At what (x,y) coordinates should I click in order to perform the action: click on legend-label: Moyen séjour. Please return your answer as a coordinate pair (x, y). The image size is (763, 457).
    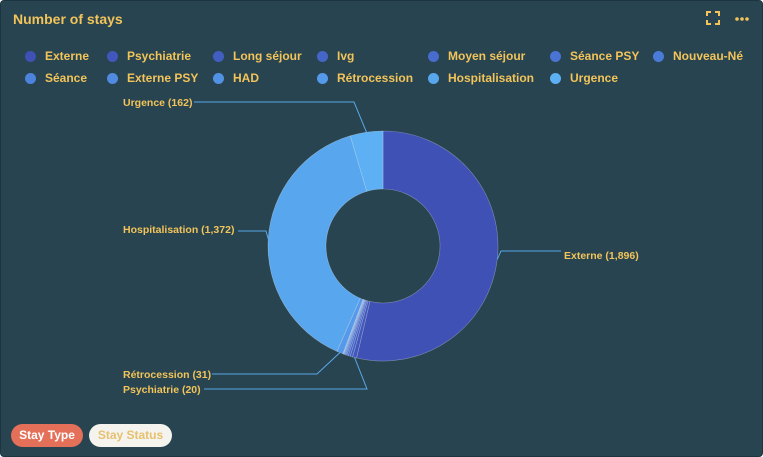
    Looking at the image, I should click on (487, 56).